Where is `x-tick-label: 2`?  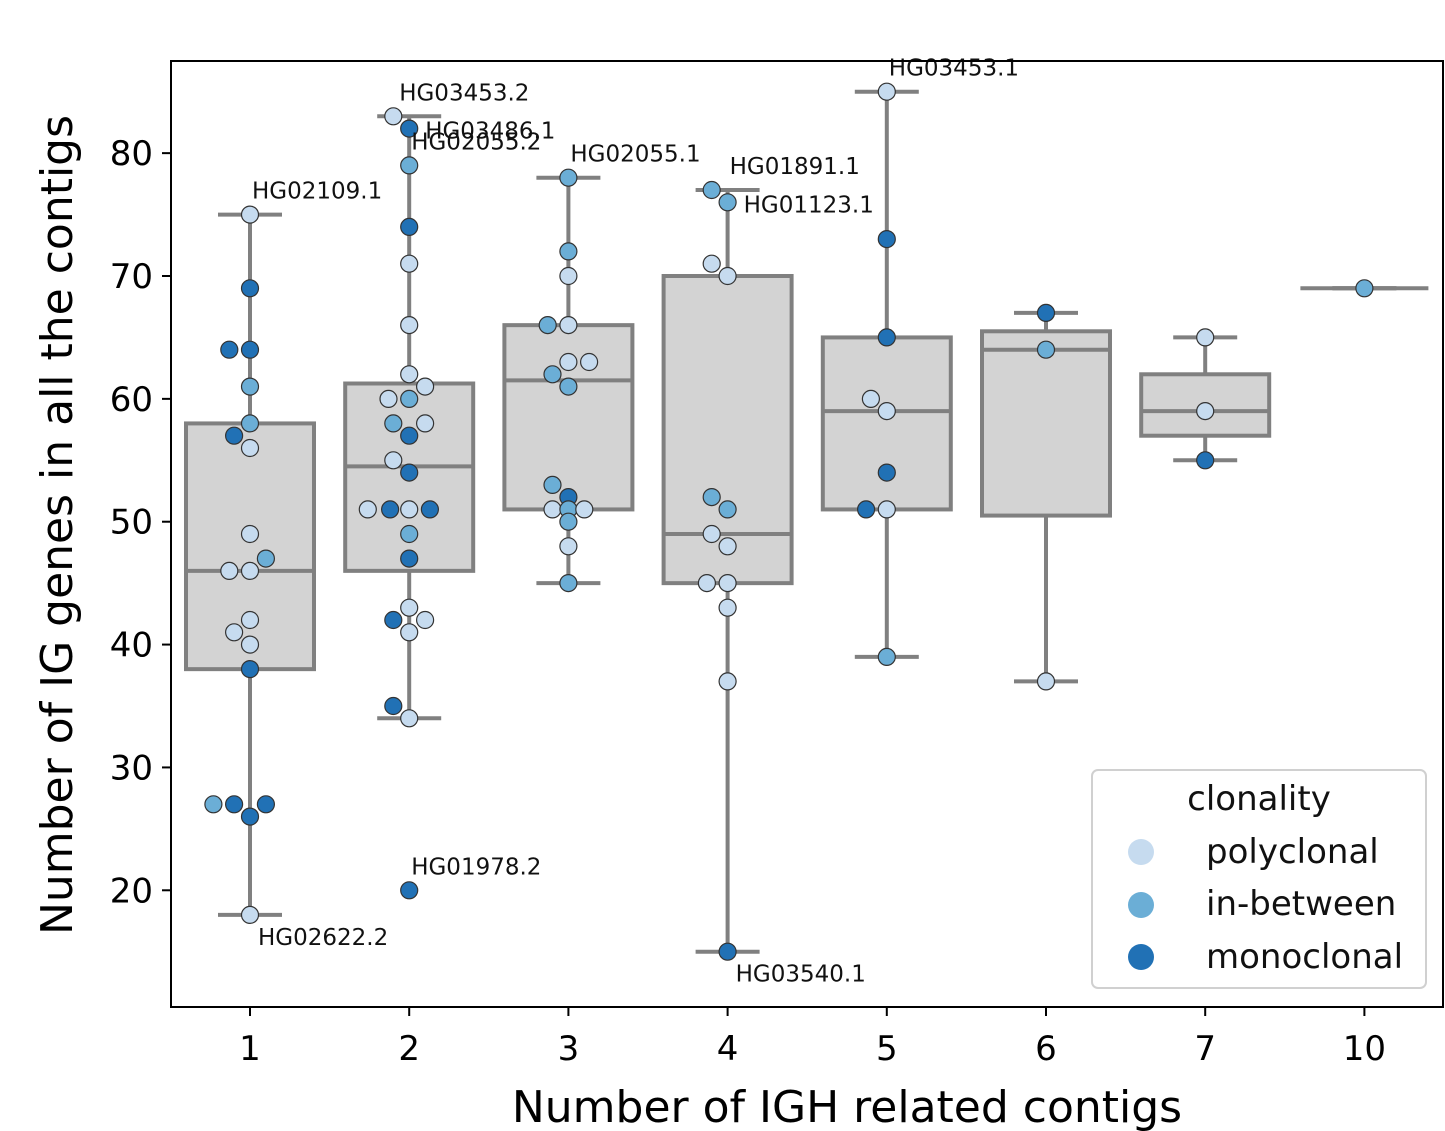 x-tick-label: 2 is located at coordinates (409, 1049).